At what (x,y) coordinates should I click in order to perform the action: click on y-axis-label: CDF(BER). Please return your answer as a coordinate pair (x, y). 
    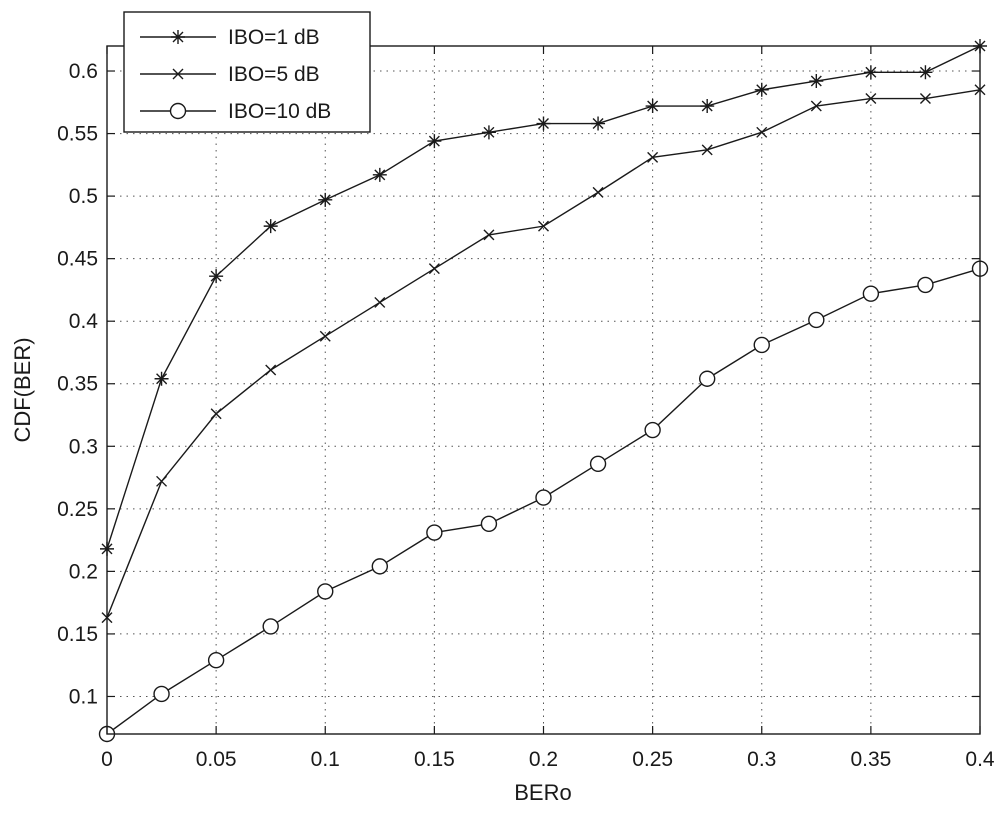
    Looking at the image, I should click on (22, 389).